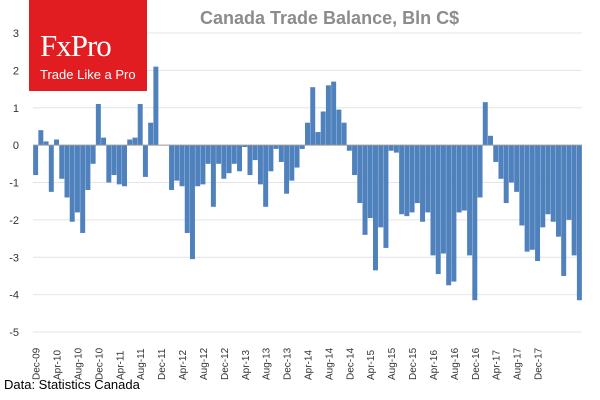 Image resolution: width=600 pixels, height=400 pixels. I want to click on chart-title: Canada Trade Balance, Bln C$, so click(329, 18).